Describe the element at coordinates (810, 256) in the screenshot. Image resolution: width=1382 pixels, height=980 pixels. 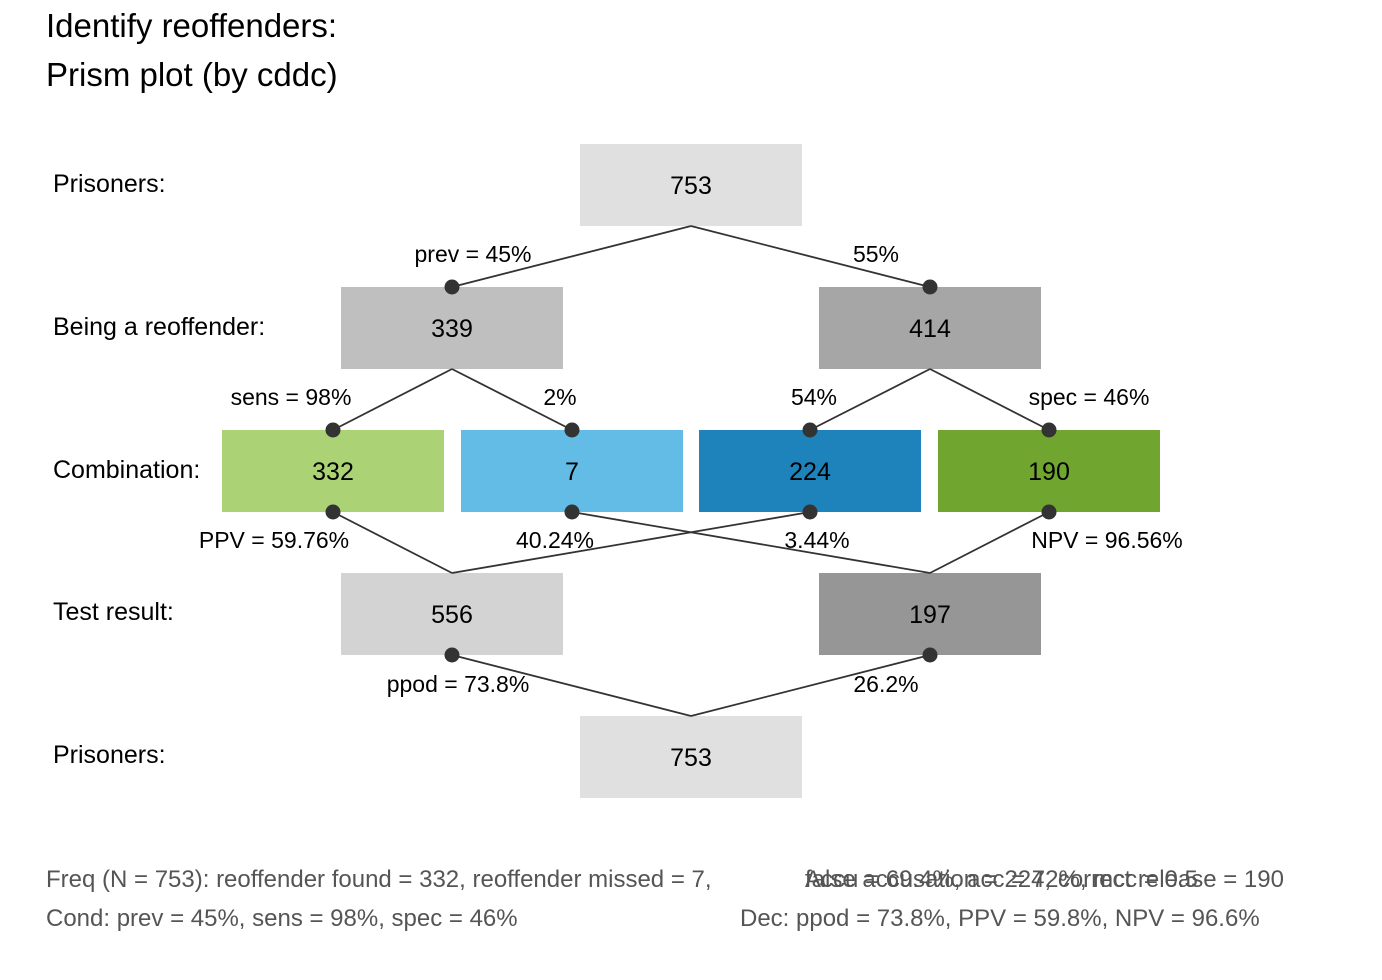
I see `edge-top-non-reoffender` at that location.